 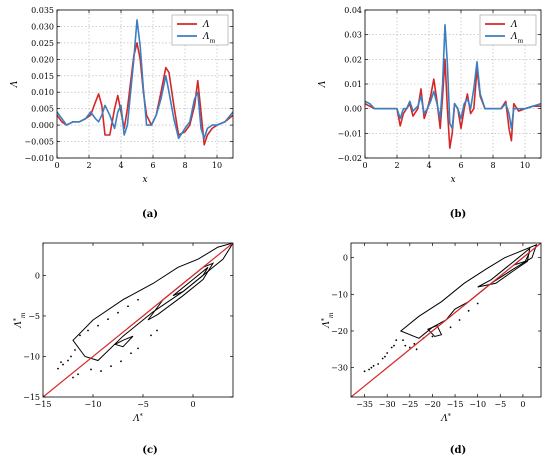 I want to click on x-tick-label: −15, so click(x=43, y=404).